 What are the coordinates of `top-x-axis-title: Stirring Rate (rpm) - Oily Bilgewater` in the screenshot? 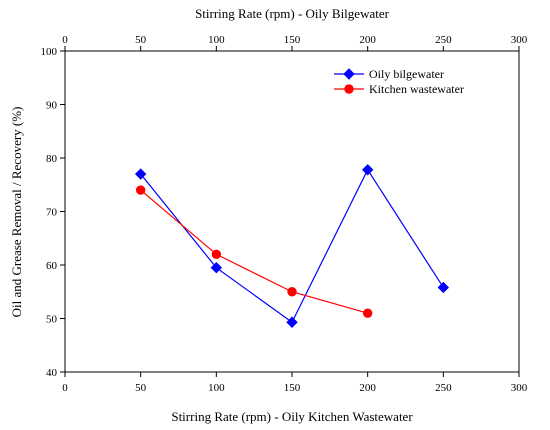 It's located at (292, 13).